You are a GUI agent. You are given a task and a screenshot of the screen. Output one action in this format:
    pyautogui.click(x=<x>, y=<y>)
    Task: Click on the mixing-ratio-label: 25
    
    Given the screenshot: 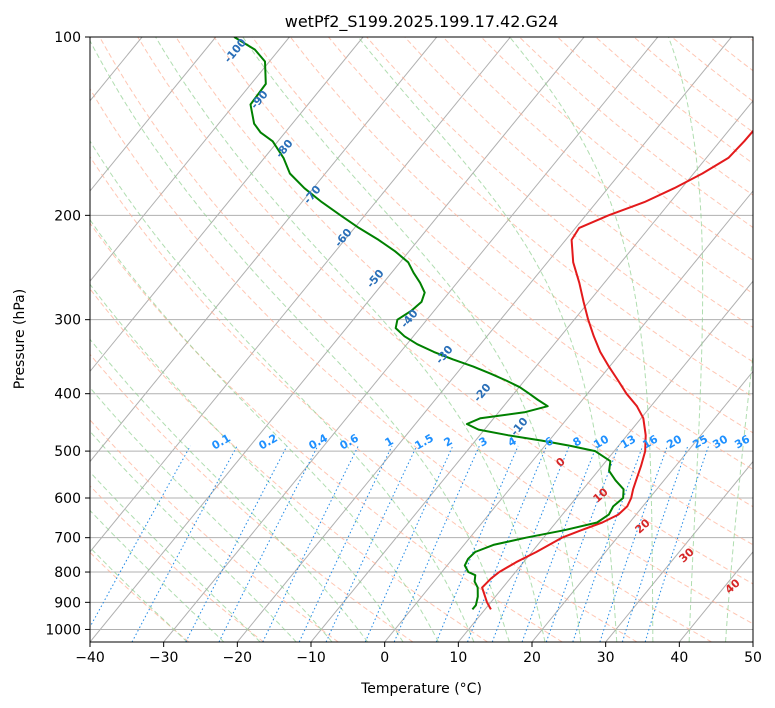 What is the action you would take?
    pyautogui.click(x=700, y=442)
    